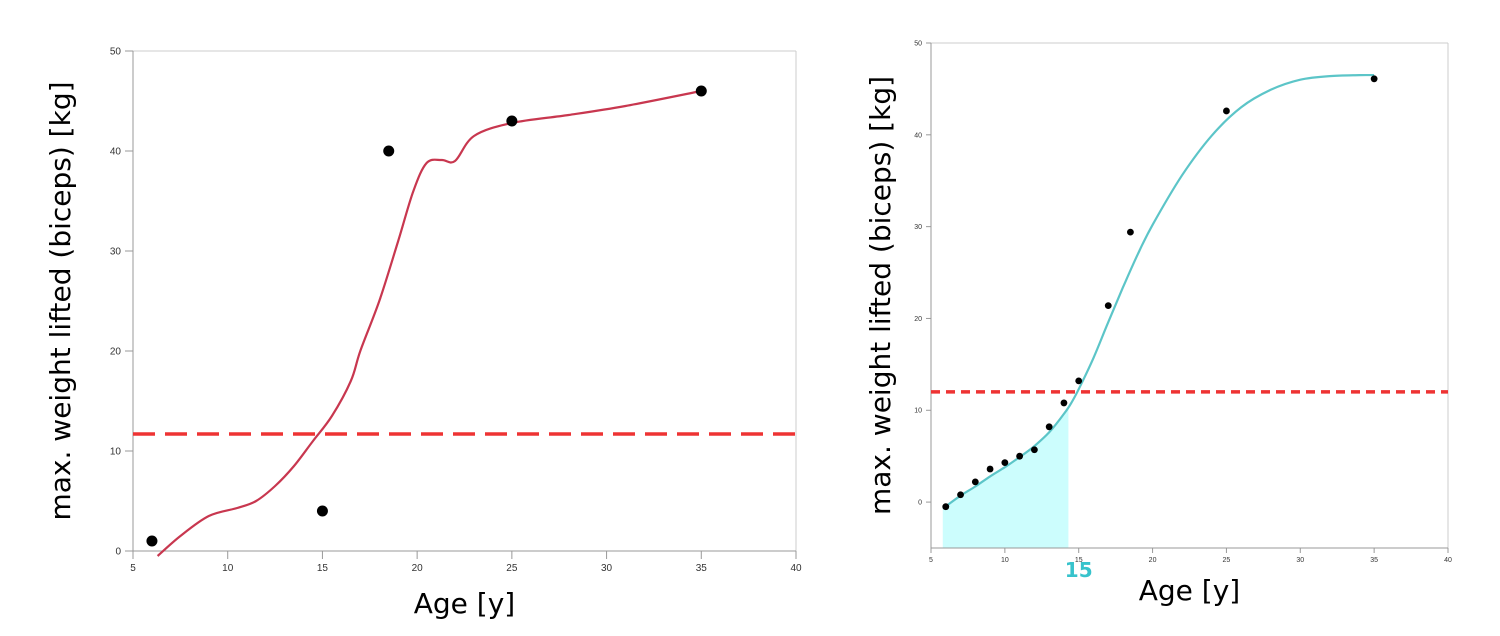  What do you see at coordinates (1079, 570) in the screenshot?
I see `highlight-label: 15` at bounding box center [1079, 570].